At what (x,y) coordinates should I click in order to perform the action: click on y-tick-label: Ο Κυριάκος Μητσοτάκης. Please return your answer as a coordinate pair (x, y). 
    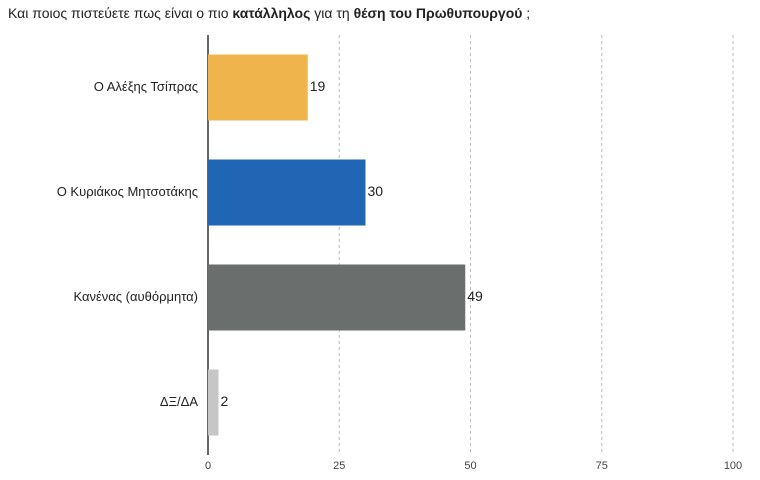
    Looking at the image, I should click on (127, 191).